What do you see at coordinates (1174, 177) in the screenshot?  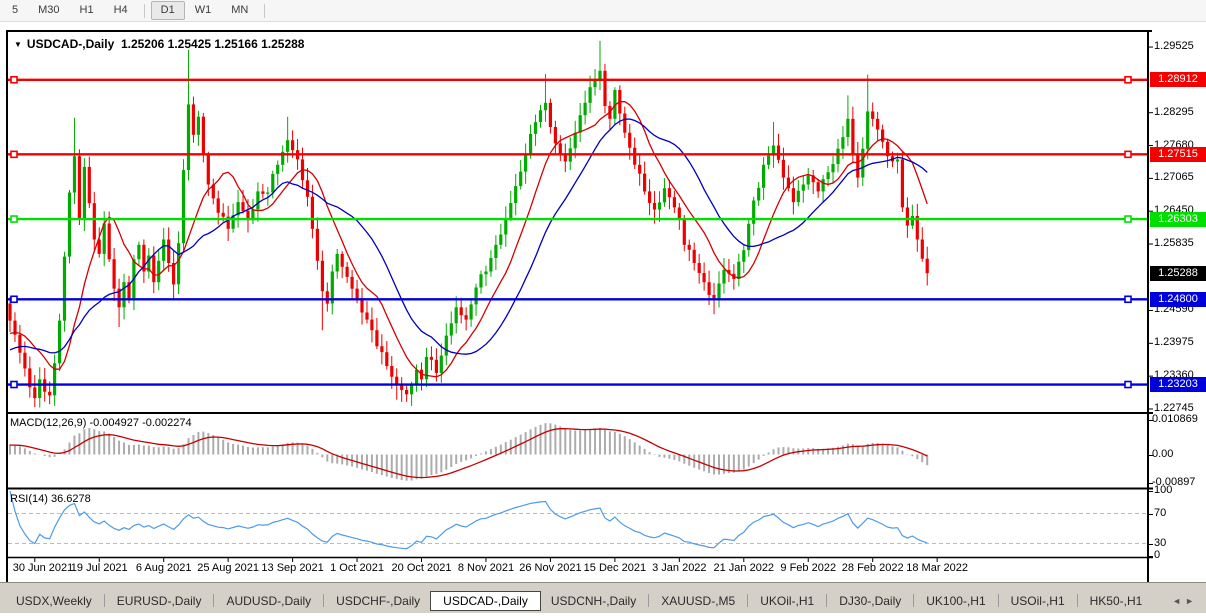 I see `price-axis-tick: 1.27065` at bounding box center [1174, 177].